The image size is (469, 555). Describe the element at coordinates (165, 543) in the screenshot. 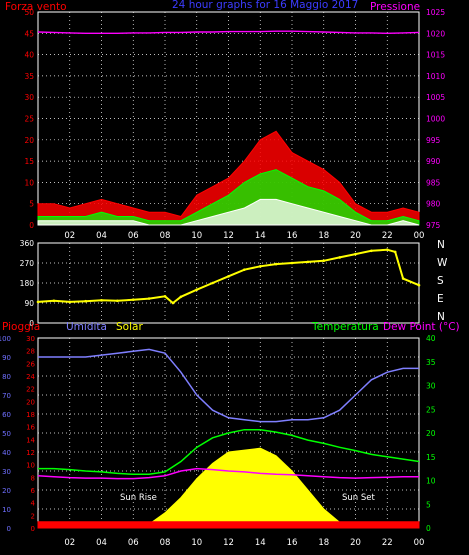

I see `x-tick-label: 08` at that location.